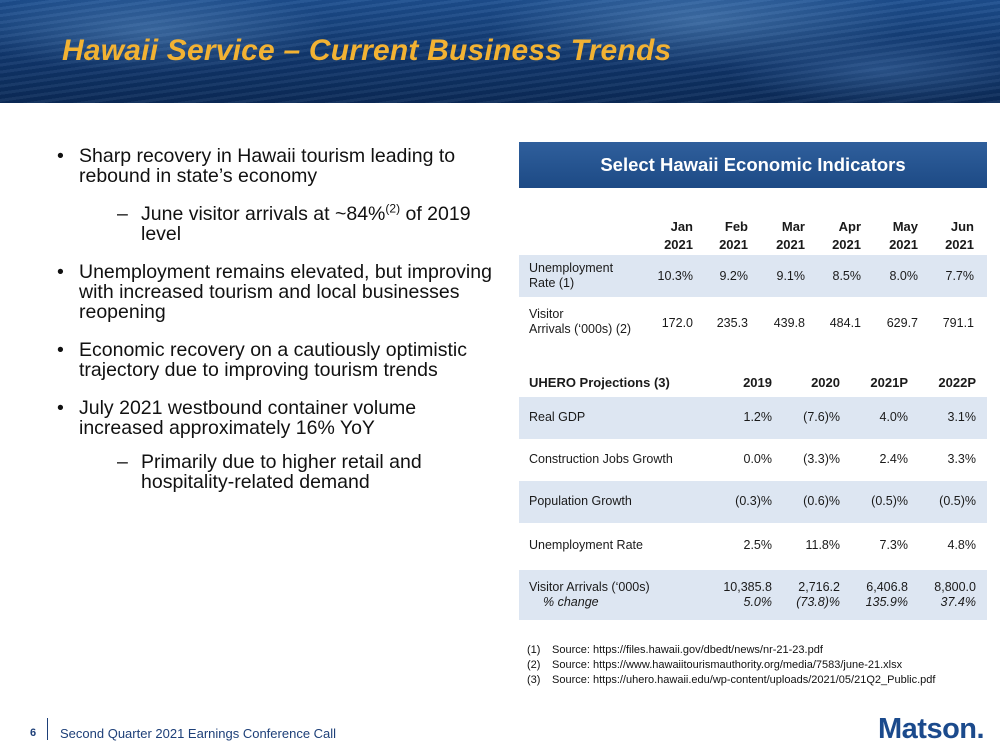 This screenshot has height=750, width=1000. What do you see at coordinates (734, 276) in the screenshot?
I see `value-cell: 9.2%` at bounding box center [734, 276].